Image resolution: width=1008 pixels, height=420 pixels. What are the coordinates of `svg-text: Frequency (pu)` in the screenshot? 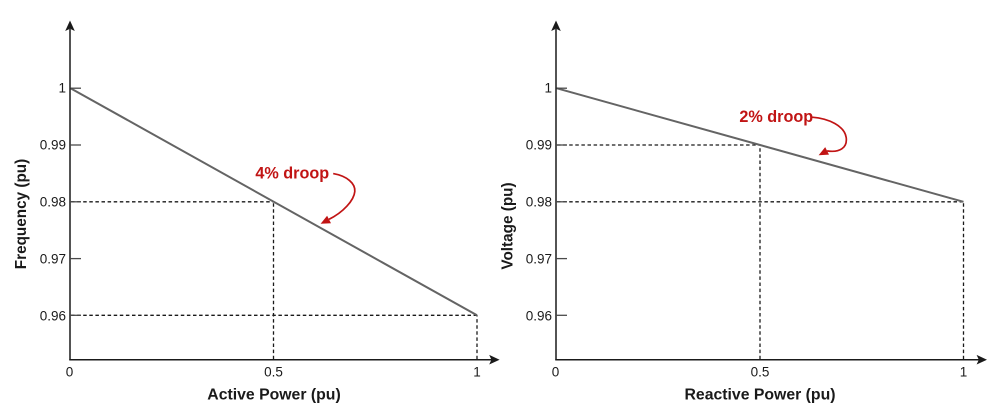 It's located at (21, 214).